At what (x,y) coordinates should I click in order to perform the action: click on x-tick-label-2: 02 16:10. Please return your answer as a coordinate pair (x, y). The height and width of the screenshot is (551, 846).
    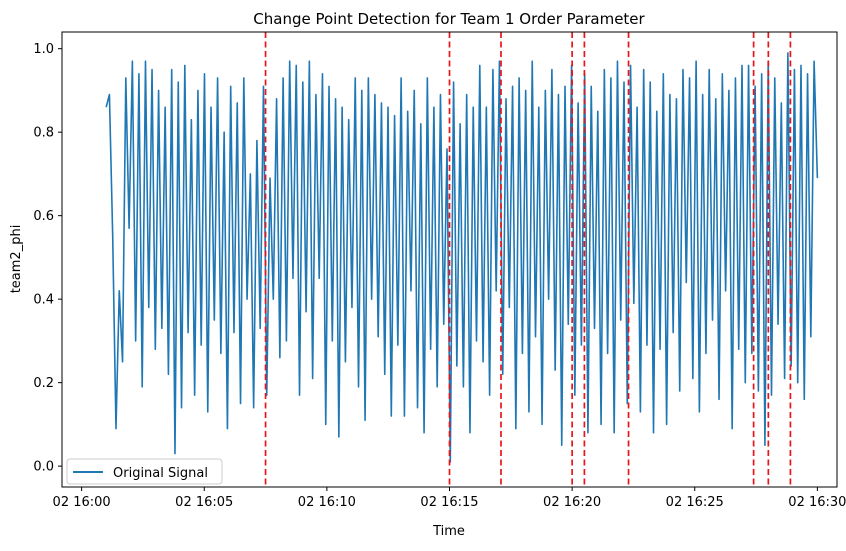
    Looking at the image, I should click on (327, 502).